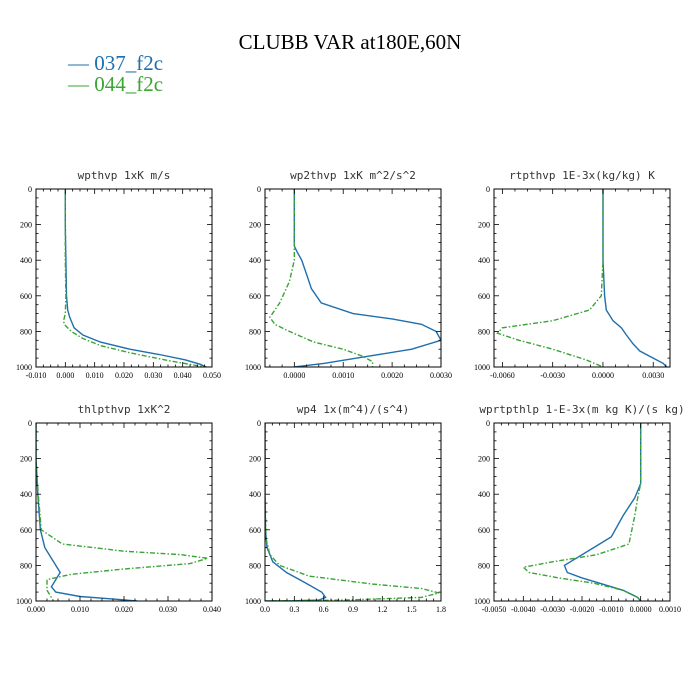  What do you see at coordinates (115, 63) in the screenshot?
I see `legend-entry-037: — 037_f2c` at bounding box center [115, 63].